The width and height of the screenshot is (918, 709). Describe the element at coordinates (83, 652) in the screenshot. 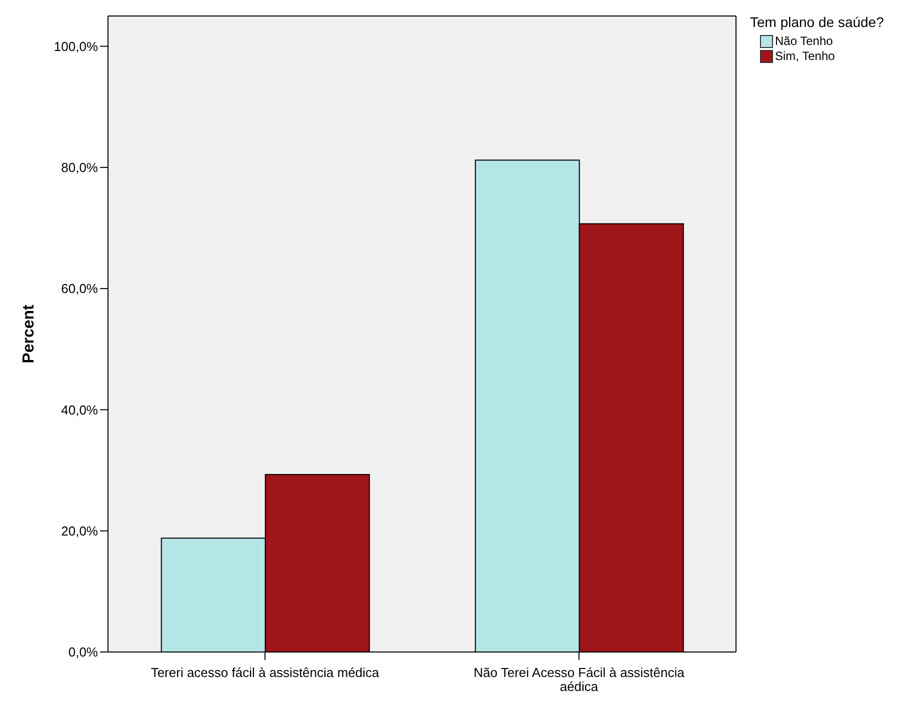

I see `y-tick-label: 0,0%` at that location.